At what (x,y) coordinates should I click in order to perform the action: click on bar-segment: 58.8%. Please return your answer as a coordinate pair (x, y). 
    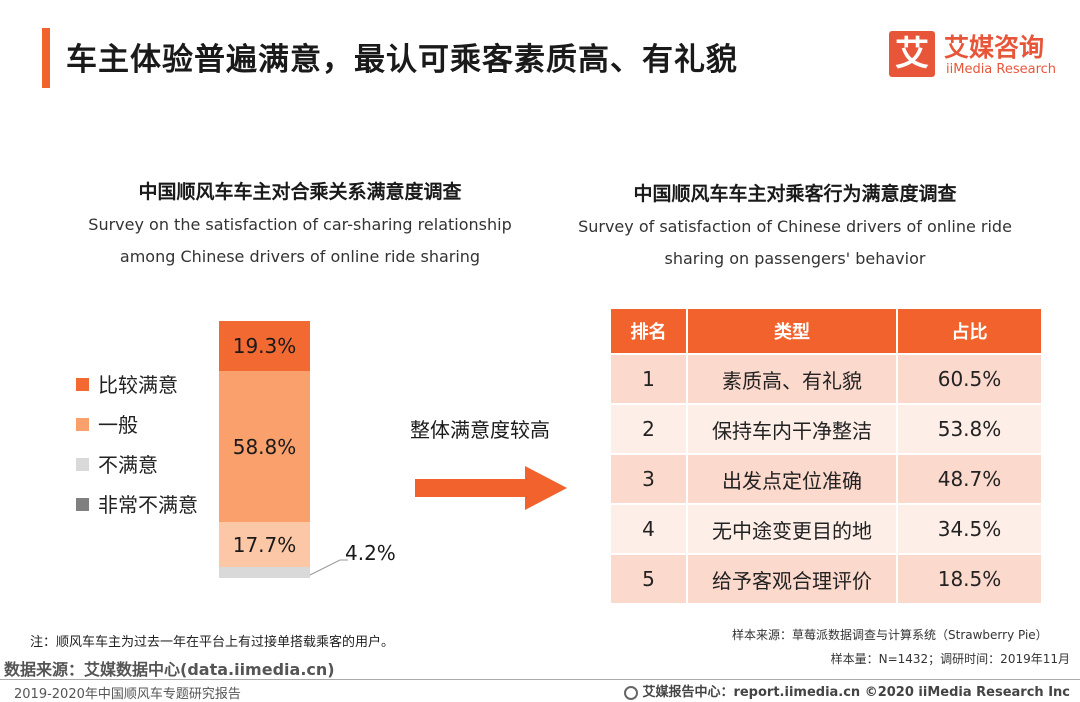
    Looking at the image, I should click on (264, 446).